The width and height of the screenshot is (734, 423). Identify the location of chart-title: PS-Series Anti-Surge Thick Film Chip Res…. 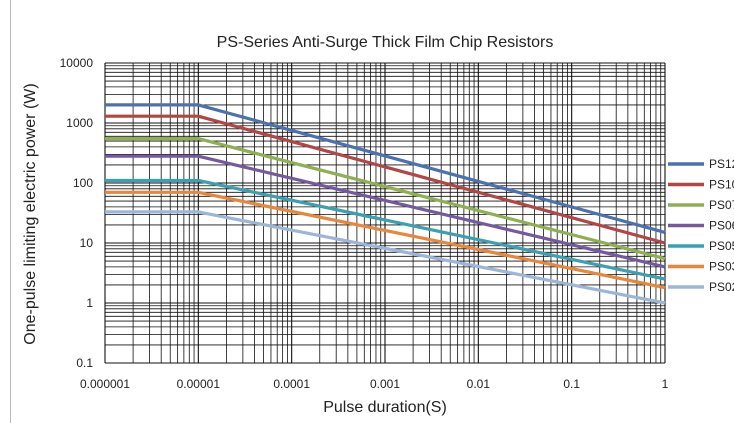
(385, 42).